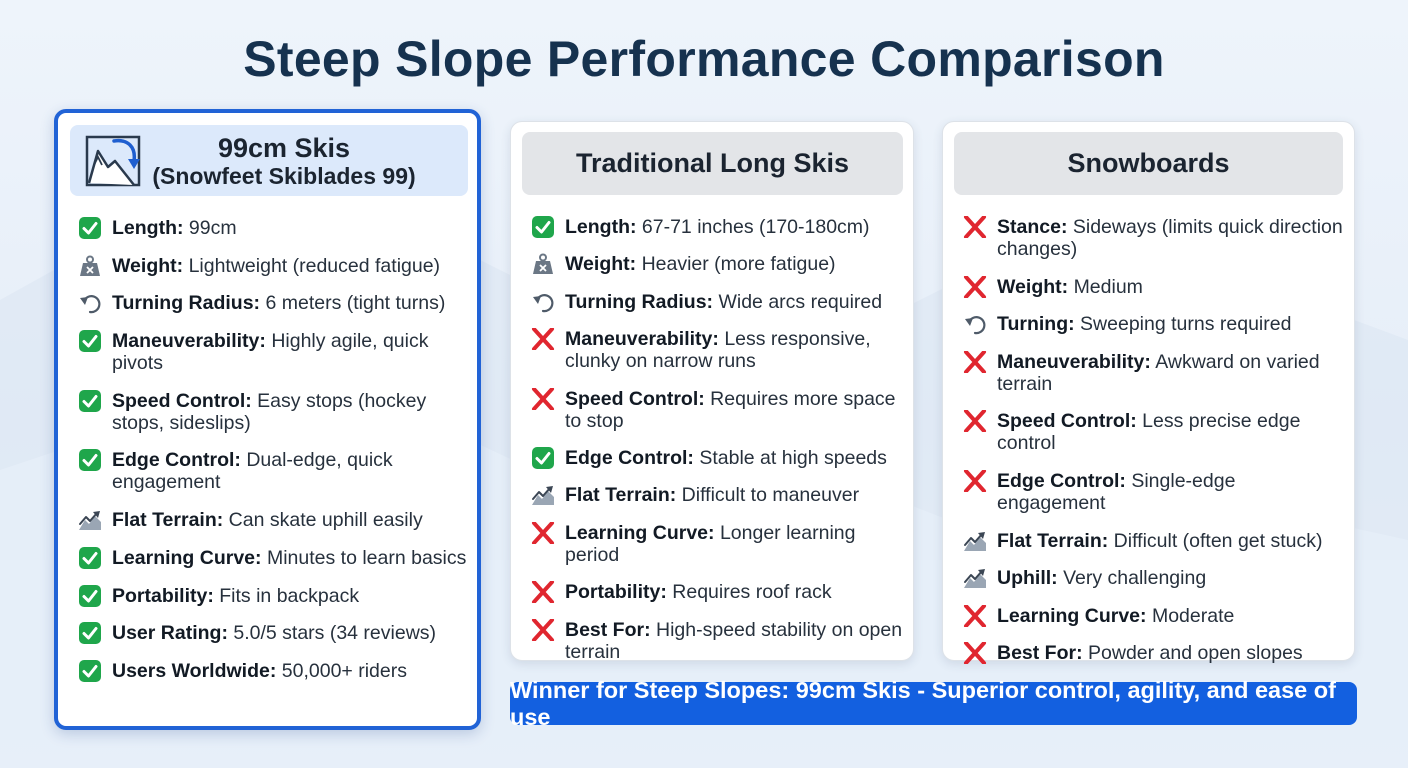 The height and width of the screenshot is (768, 1408). I want to click on item-value: 6 meters (tight turns), so click(355, 303).